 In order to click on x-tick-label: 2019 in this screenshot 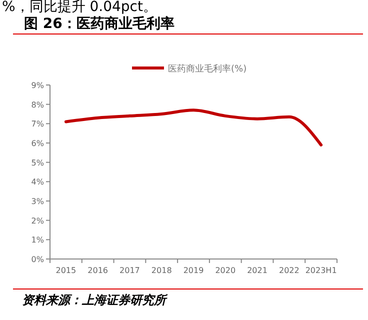, I will do `click(193, 270)`.